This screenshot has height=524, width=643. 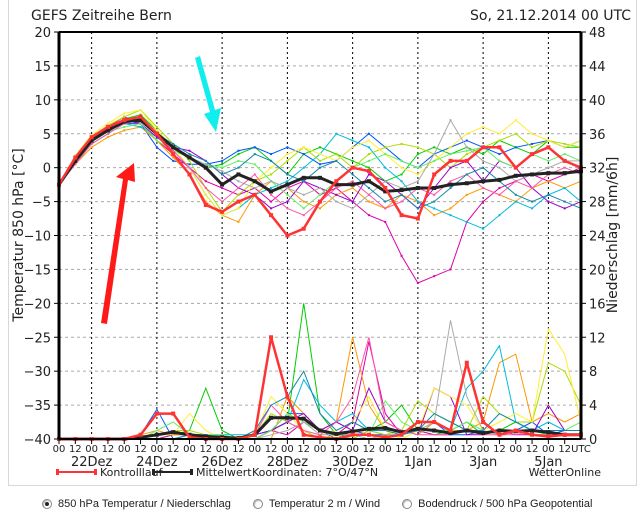 What do you see at coordinates (597, 33) in the screenshot?
I see `y2-tick-label: 48` at bounding box center [597, 33].